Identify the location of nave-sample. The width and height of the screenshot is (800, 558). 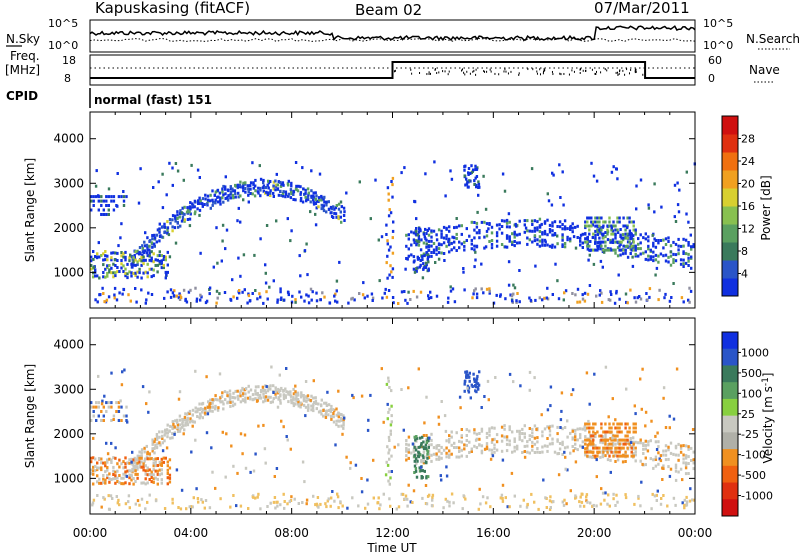
(596, 74).